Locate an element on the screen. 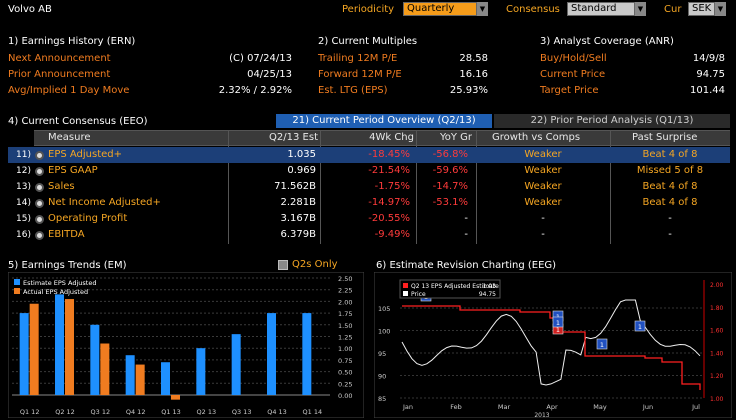 This screenshot has width=736, height=420. earnings-history-value: (C) 07/24/13 is located at coordinates (260, 58).